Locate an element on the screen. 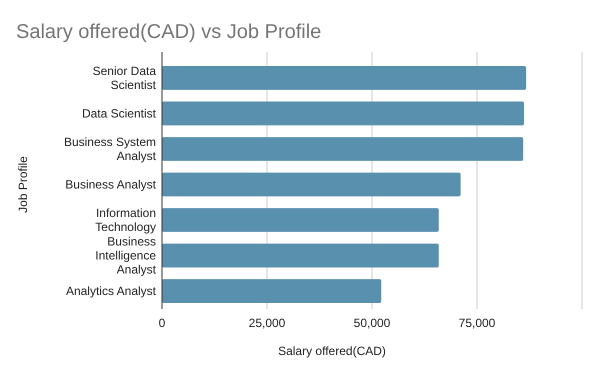 This screenshot has height=371, width=600. x-tick-label: 75,000 is located at coordinates (477, 323).